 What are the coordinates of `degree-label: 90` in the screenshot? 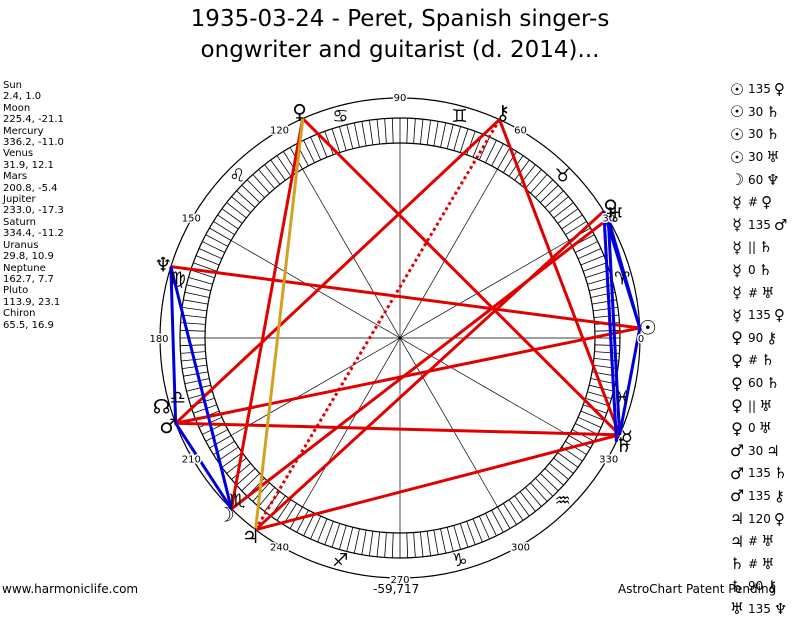 It's located at (400, 98).